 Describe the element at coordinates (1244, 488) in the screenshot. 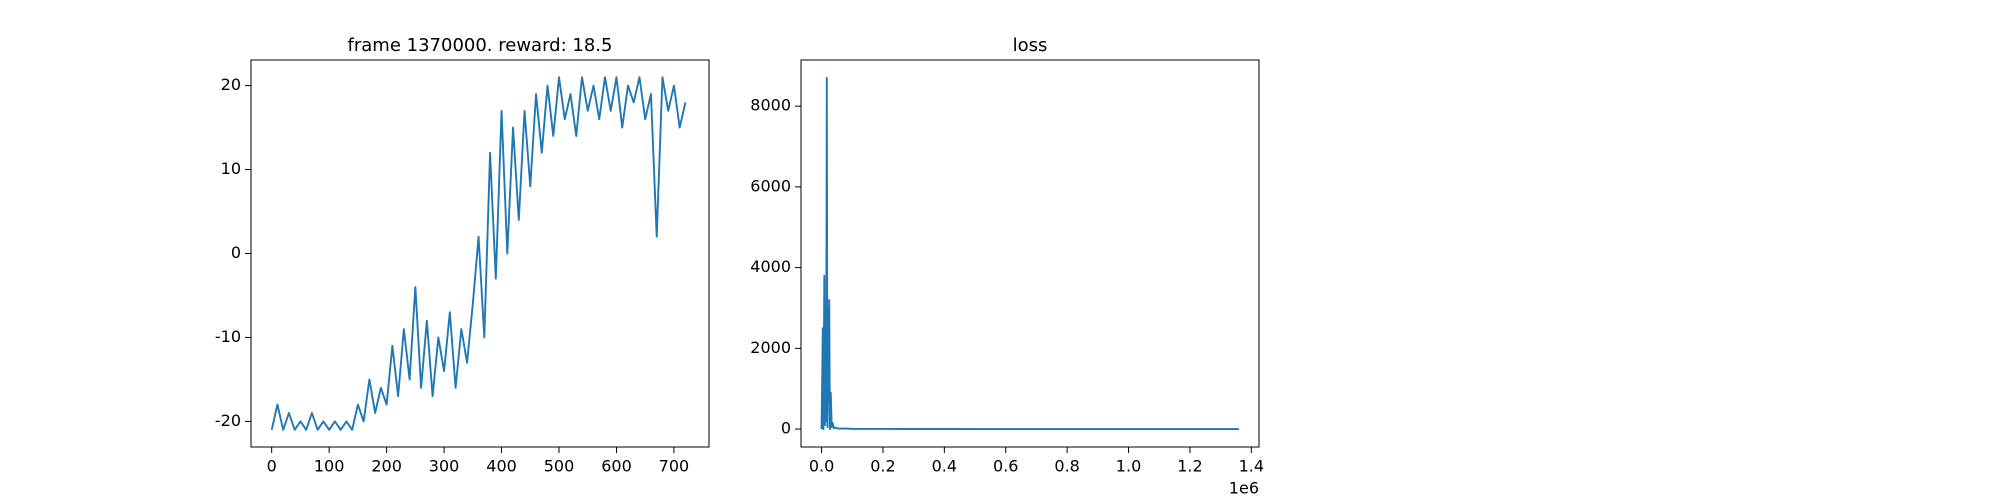

I see `x-offset-label: 1e6` at that location.